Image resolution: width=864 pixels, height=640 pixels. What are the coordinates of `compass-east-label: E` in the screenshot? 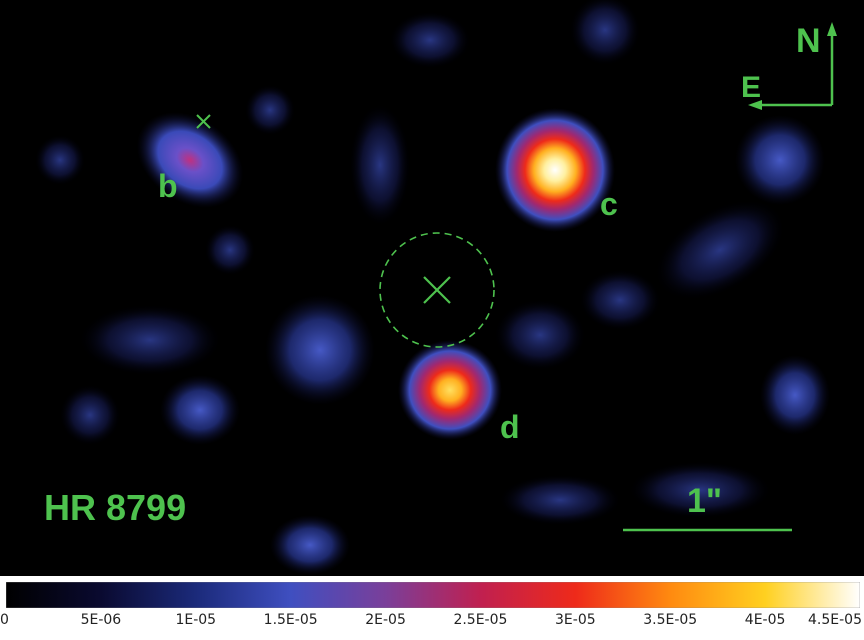 It's located at (751, 87).